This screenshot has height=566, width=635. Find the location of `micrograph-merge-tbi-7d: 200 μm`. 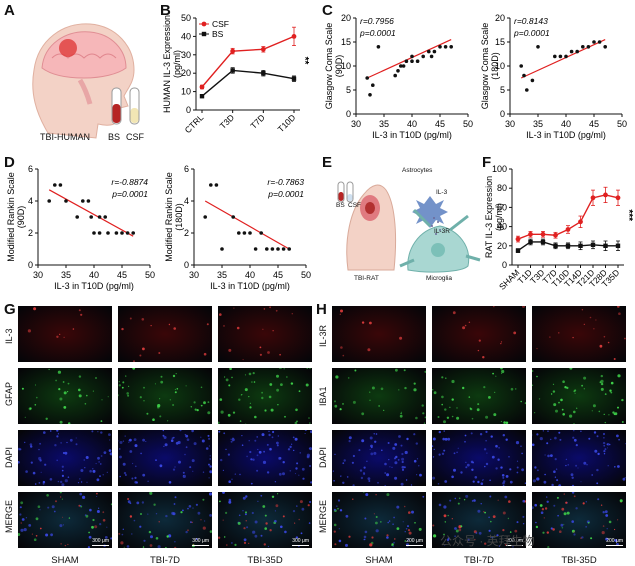

micrograph-merge-tbi-7d: 200 μm is located at coordinates (479, 520).